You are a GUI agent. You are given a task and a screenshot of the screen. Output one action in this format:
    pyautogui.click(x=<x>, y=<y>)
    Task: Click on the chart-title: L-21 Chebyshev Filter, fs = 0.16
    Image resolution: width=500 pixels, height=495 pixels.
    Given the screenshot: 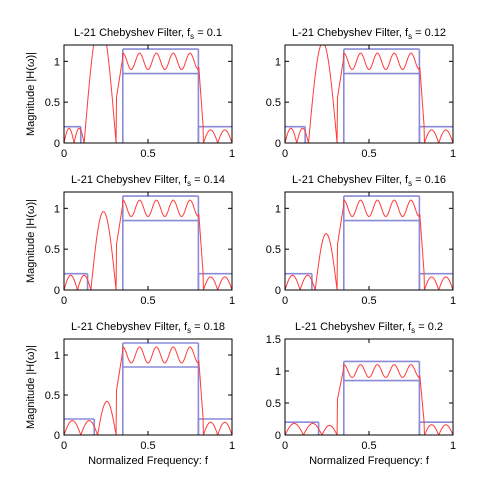 What is the action you would take?
    pyautogui.click(x=369, y=181)
    